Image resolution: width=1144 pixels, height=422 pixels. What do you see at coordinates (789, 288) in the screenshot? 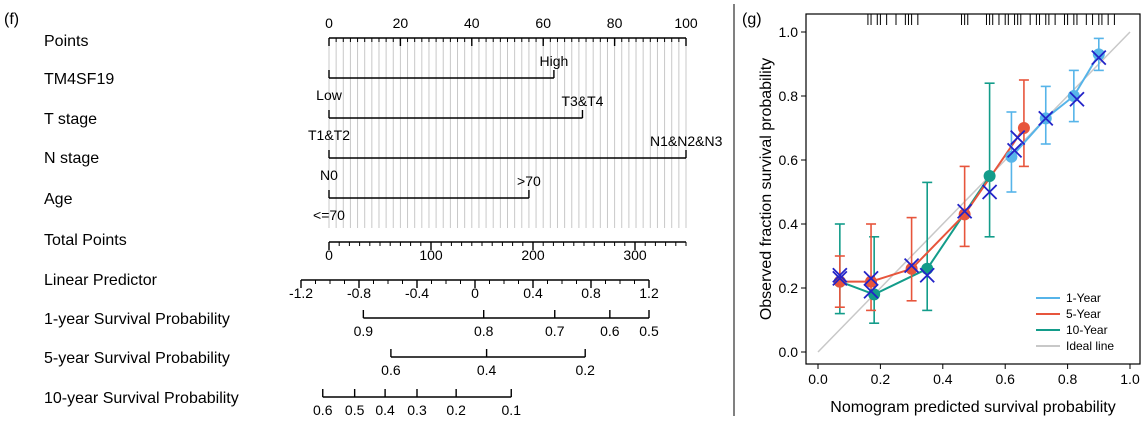
I see `y-tick-label: 0.2` at bounding box center [789, 288].